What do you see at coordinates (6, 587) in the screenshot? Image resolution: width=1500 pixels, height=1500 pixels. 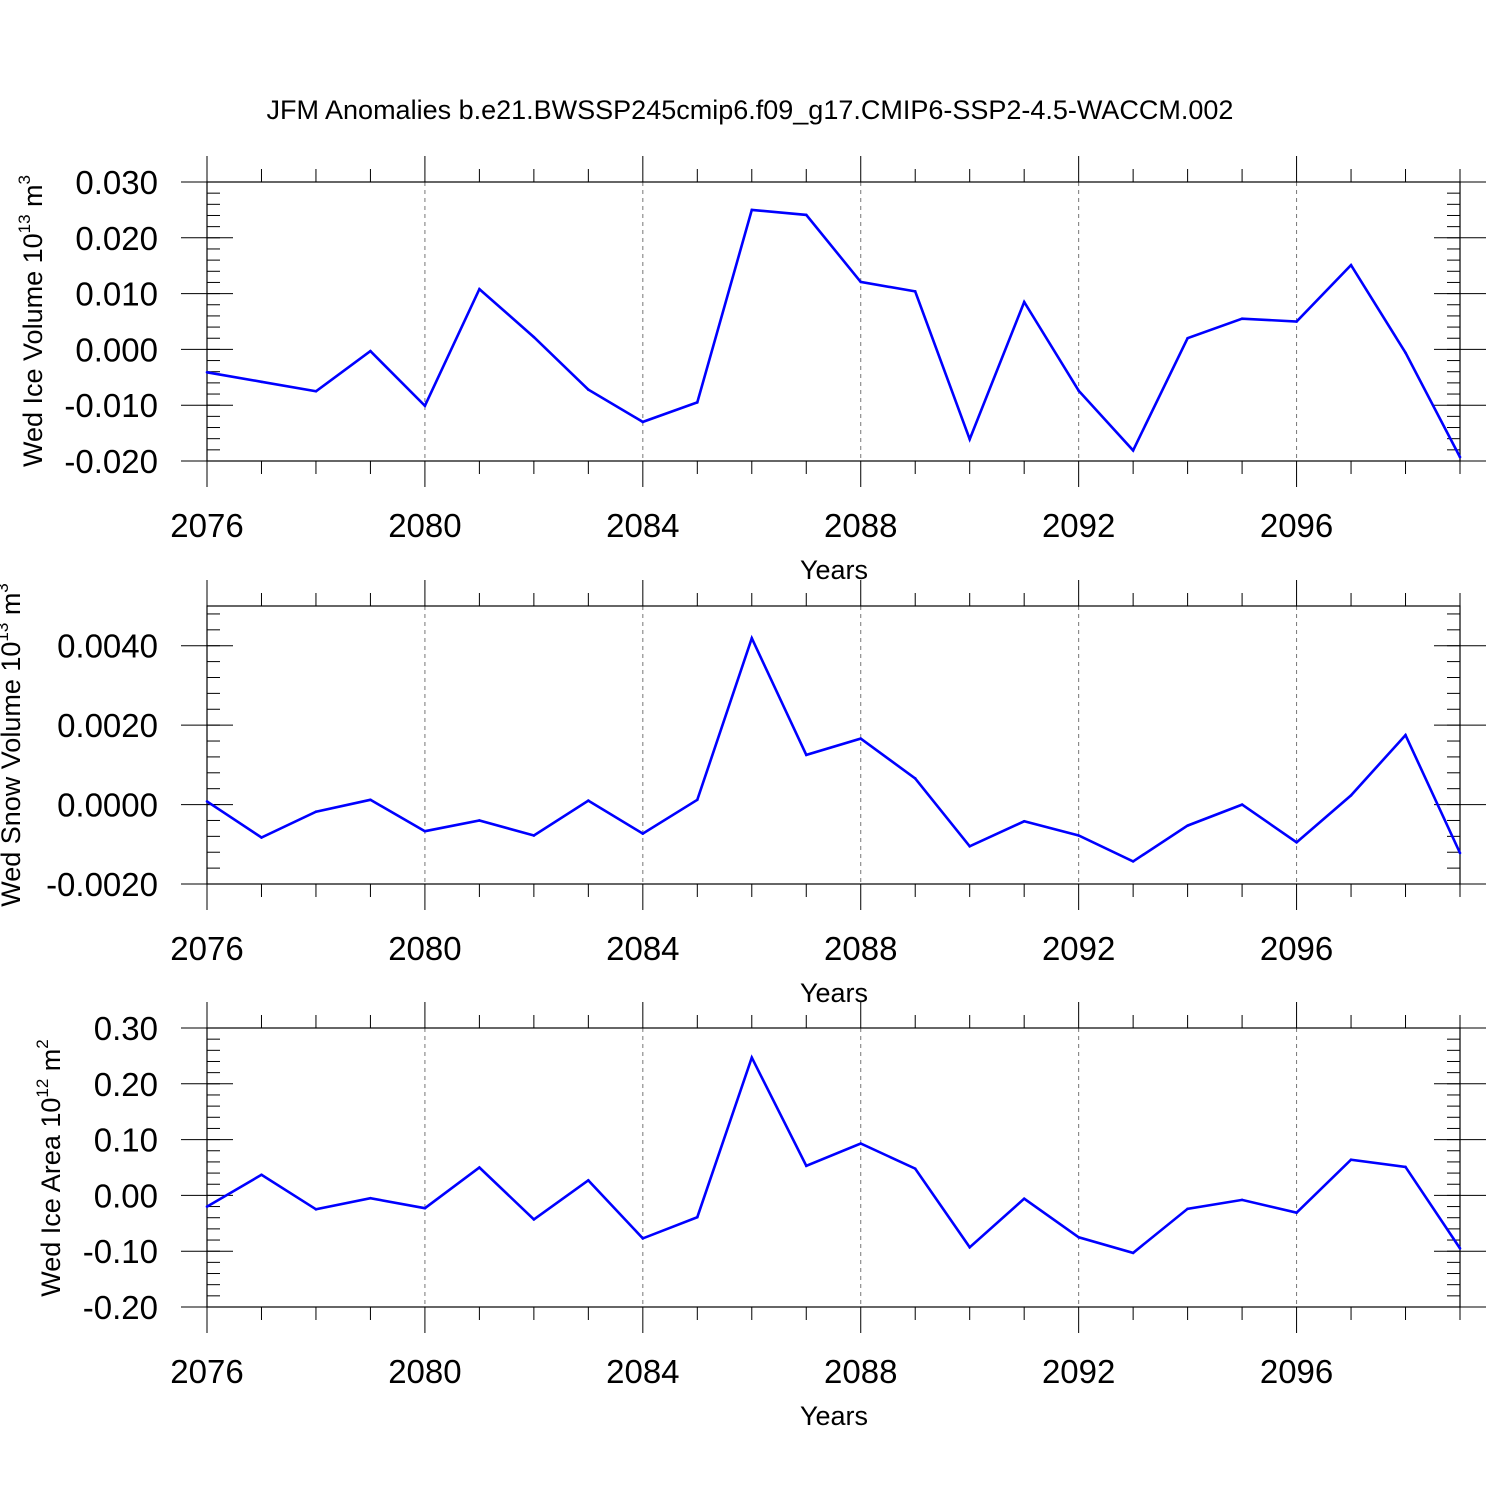 I see `y-axis-label-unit-exponent: 3` at bounding box center [6, 587].